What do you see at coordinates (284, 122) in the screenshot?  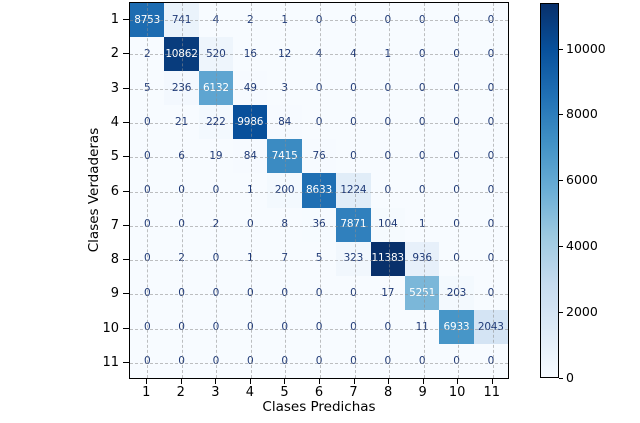 I see `heatmap-cell: 84` at bounding box center [284, 122].